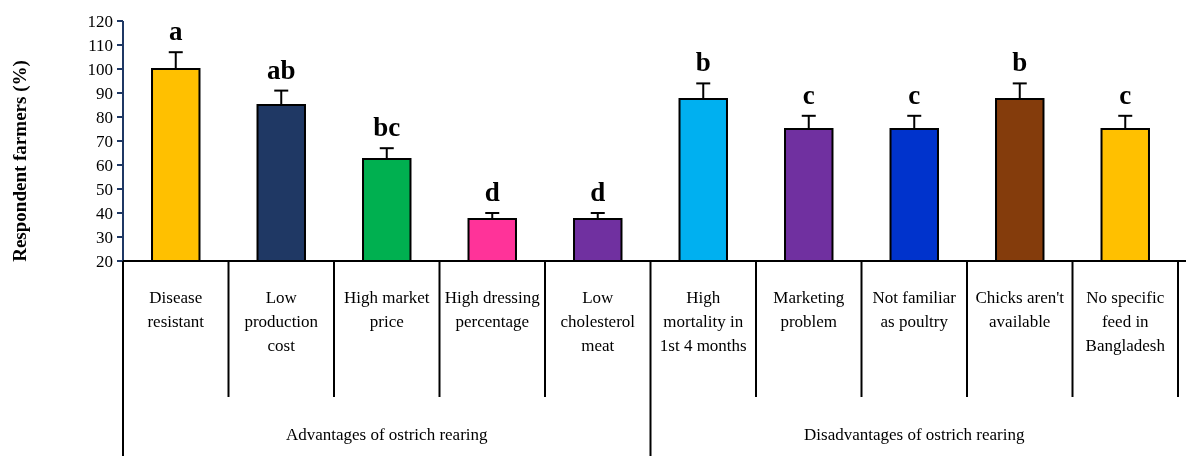 The height and width of the screenshot is (456, 1186). Describe the element at coordinates (1125, 321) in the screenshot. I see `x-tick-label: No specific feed in Bangladesh` at that location.